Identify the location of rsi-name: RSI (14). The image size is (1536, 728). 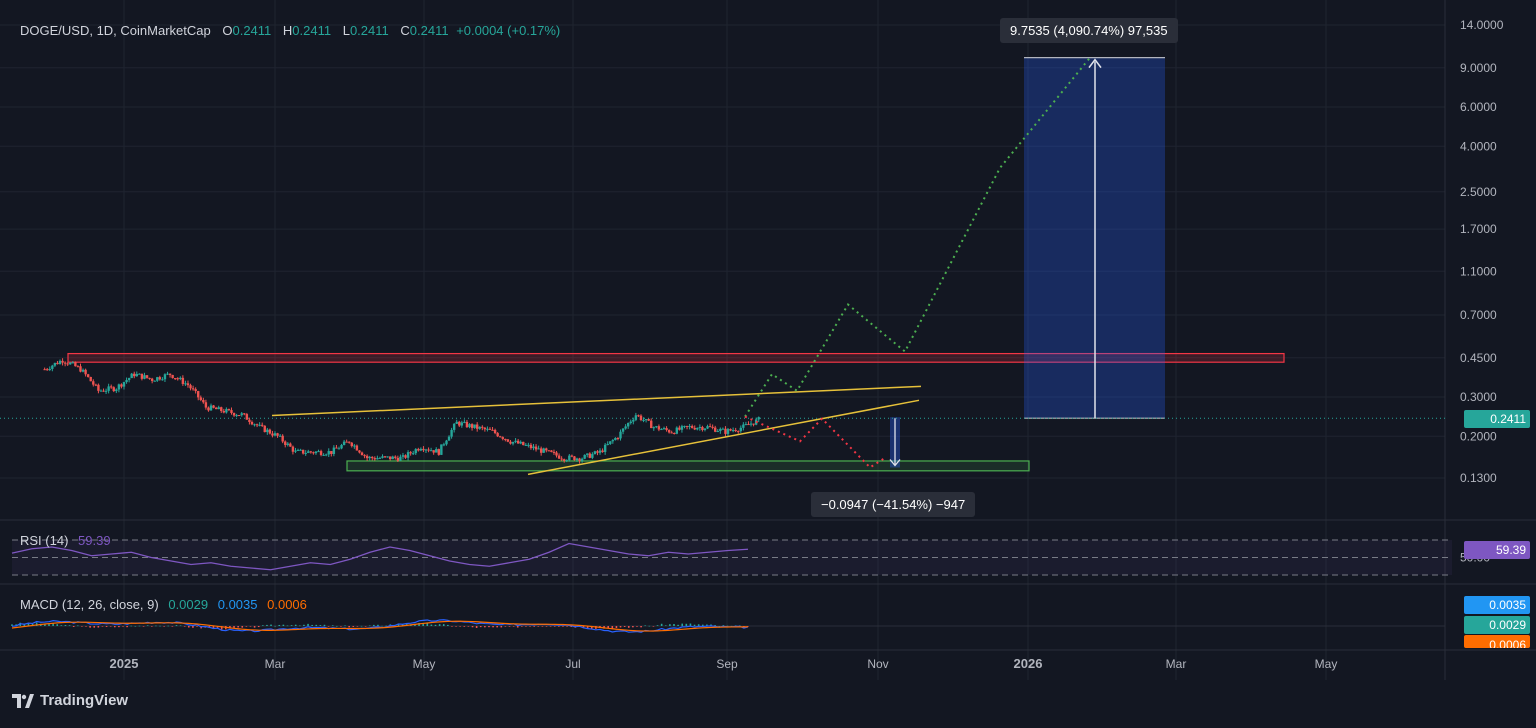
(44, 540).